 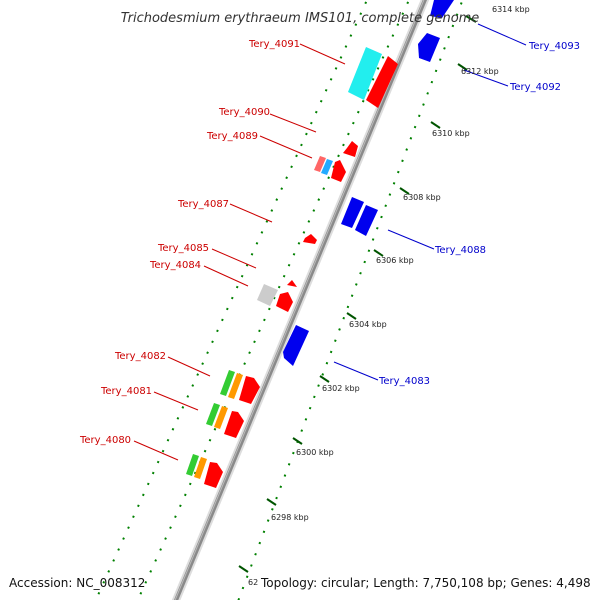 I want to click on label-tery-4080: Tery_4080, so click(x=105, y=440).